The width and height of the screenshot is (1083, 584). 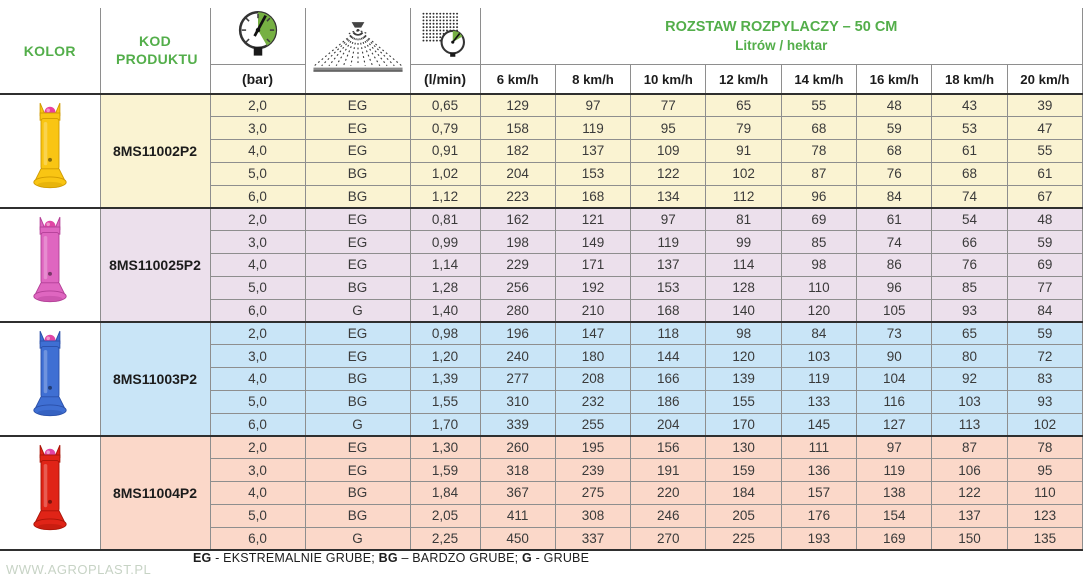 I want to click on legend-eg-desc: - EKSTREMALNIE GRUBE;, so click(x=295, y=558).